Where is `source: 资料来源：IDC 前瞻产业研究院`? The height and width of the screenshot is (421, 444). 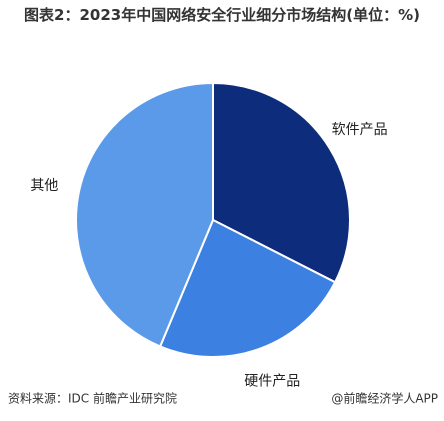 source: 资料来源：IDC 前瞻产业研究院 is located at coordinates (92, 398).